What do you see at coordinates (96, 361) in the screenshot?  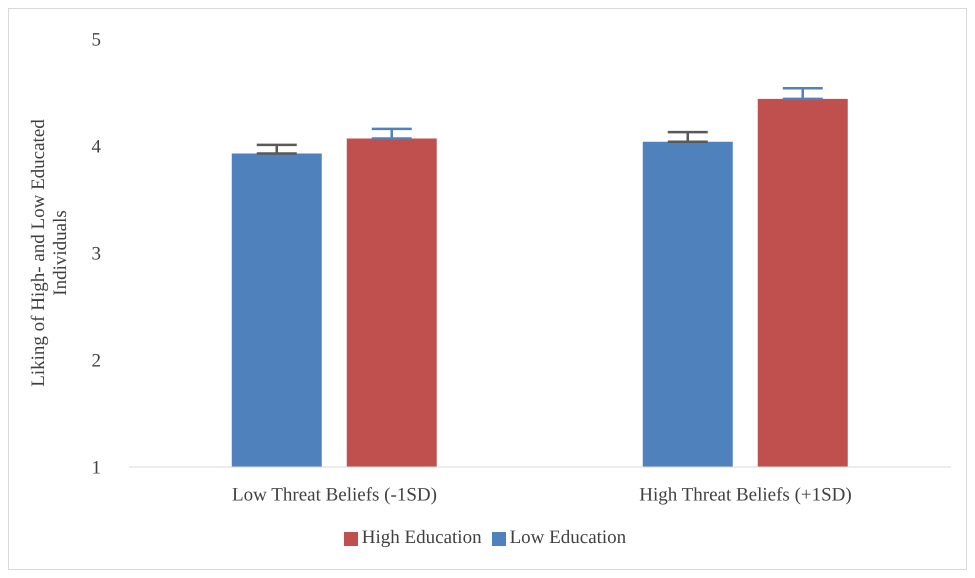 I see `y-tick-label: 2` at bounding box center [96, 361].